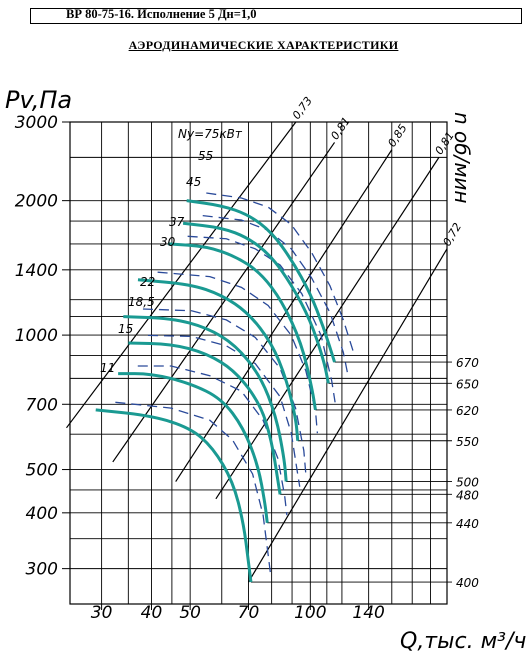 Image resolution: width=527 pixels, height=656 pixels. What do you see at coordinates (467, 384) in the screenshot?
I see `rpm-label: 650` at bounding box center [467, 384].